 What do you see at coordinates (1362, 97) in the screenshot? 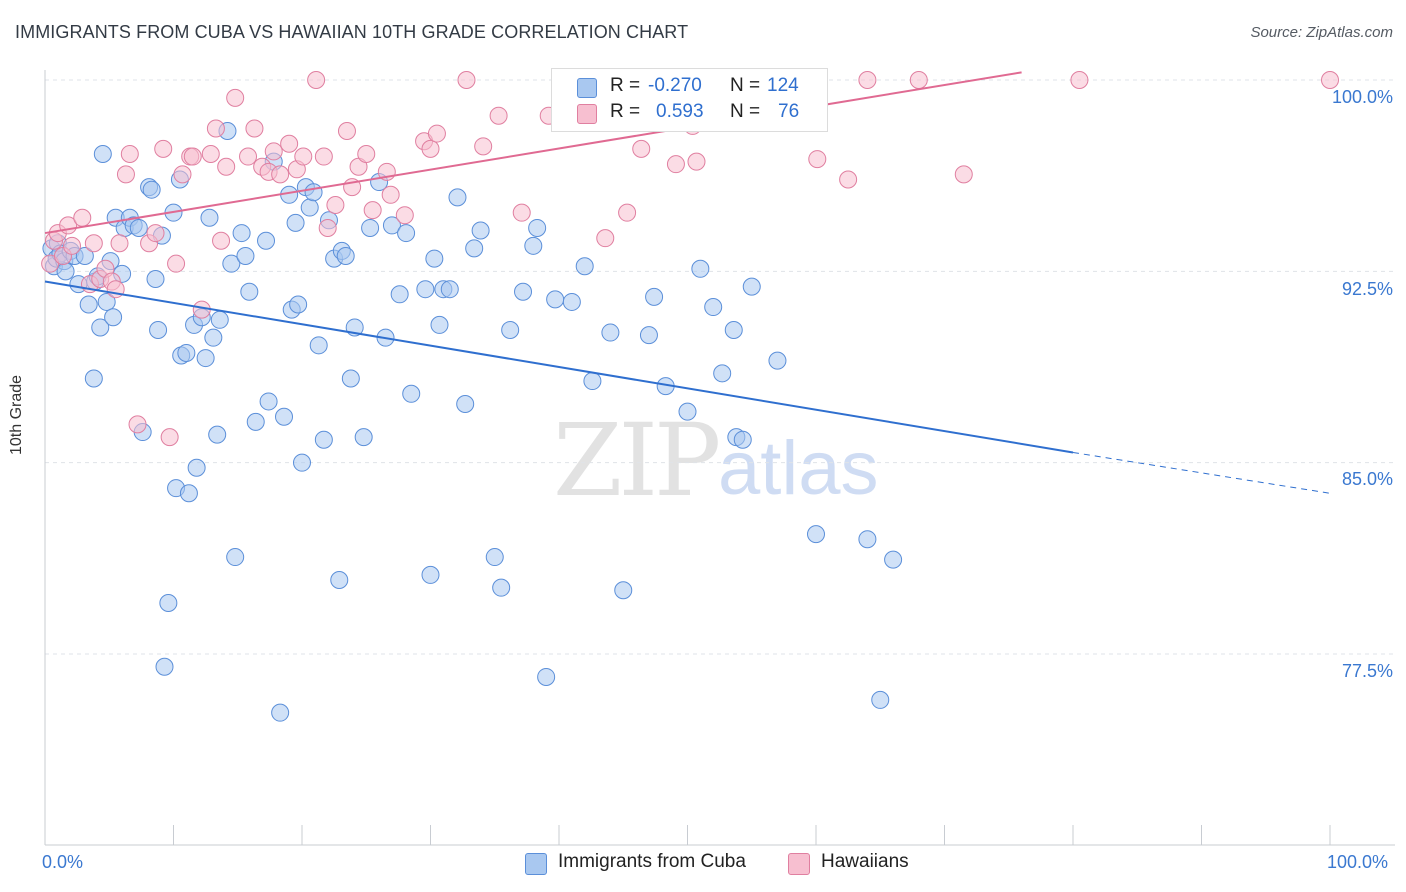
I see `y-tick-label: 100.0%` at bounding box center [1362, 97].